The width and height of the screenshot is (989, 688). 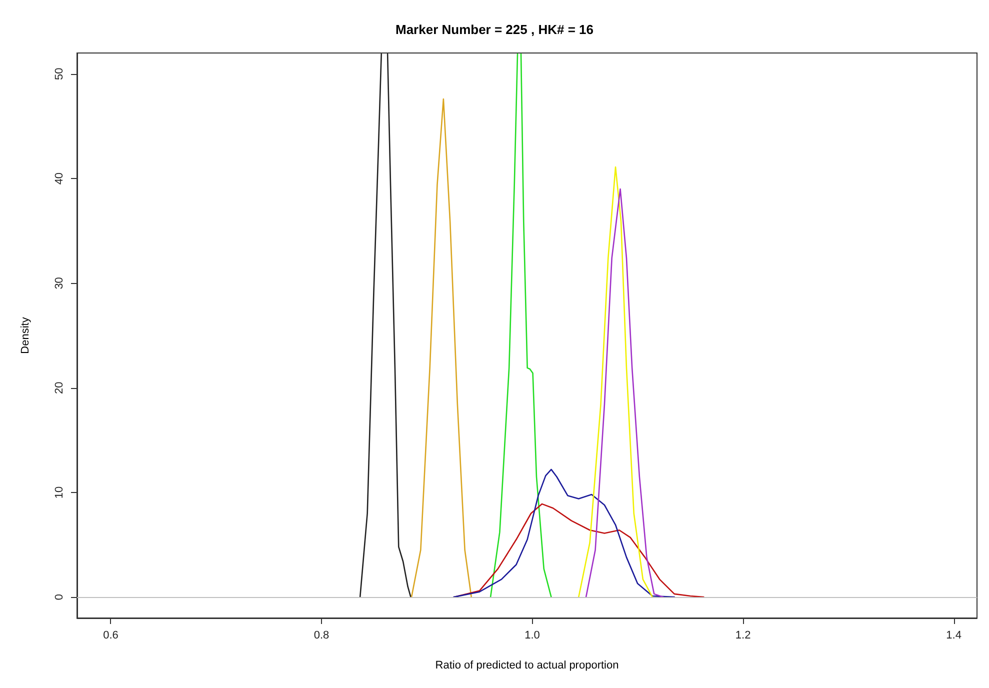 I want to click on x-tick-label: 1.4, so click(x=954, y=636).